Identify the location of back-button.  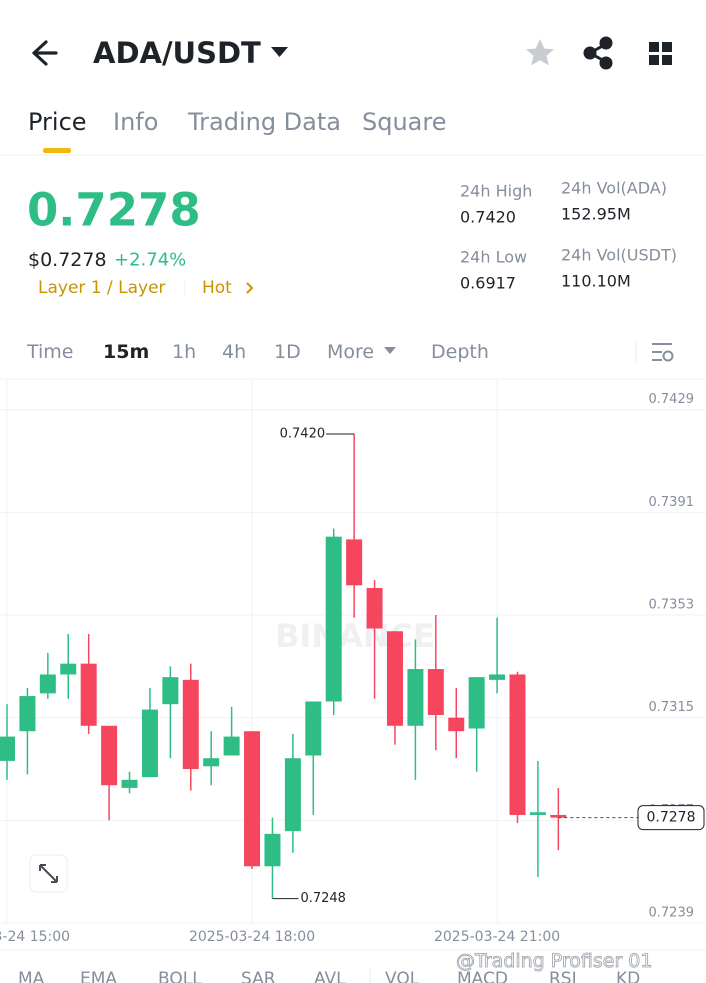
(45, 53).